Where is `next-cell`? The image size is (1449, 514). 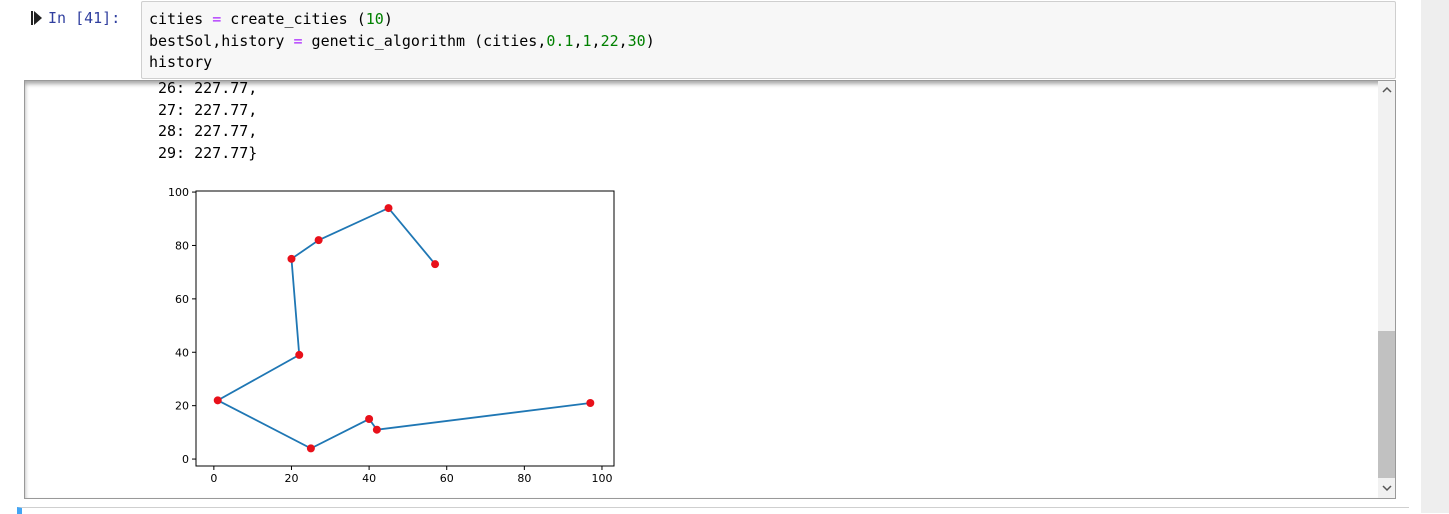 next-cell is located at coordinates (713, 510).